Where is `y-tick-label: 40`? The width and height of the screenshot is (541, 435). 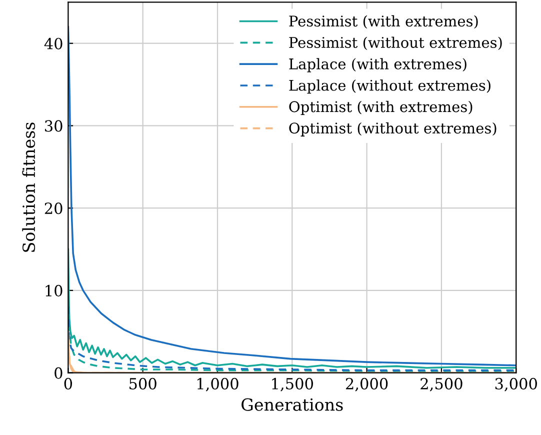 y-tick-label: 40 is located at coordinates (53, 44).